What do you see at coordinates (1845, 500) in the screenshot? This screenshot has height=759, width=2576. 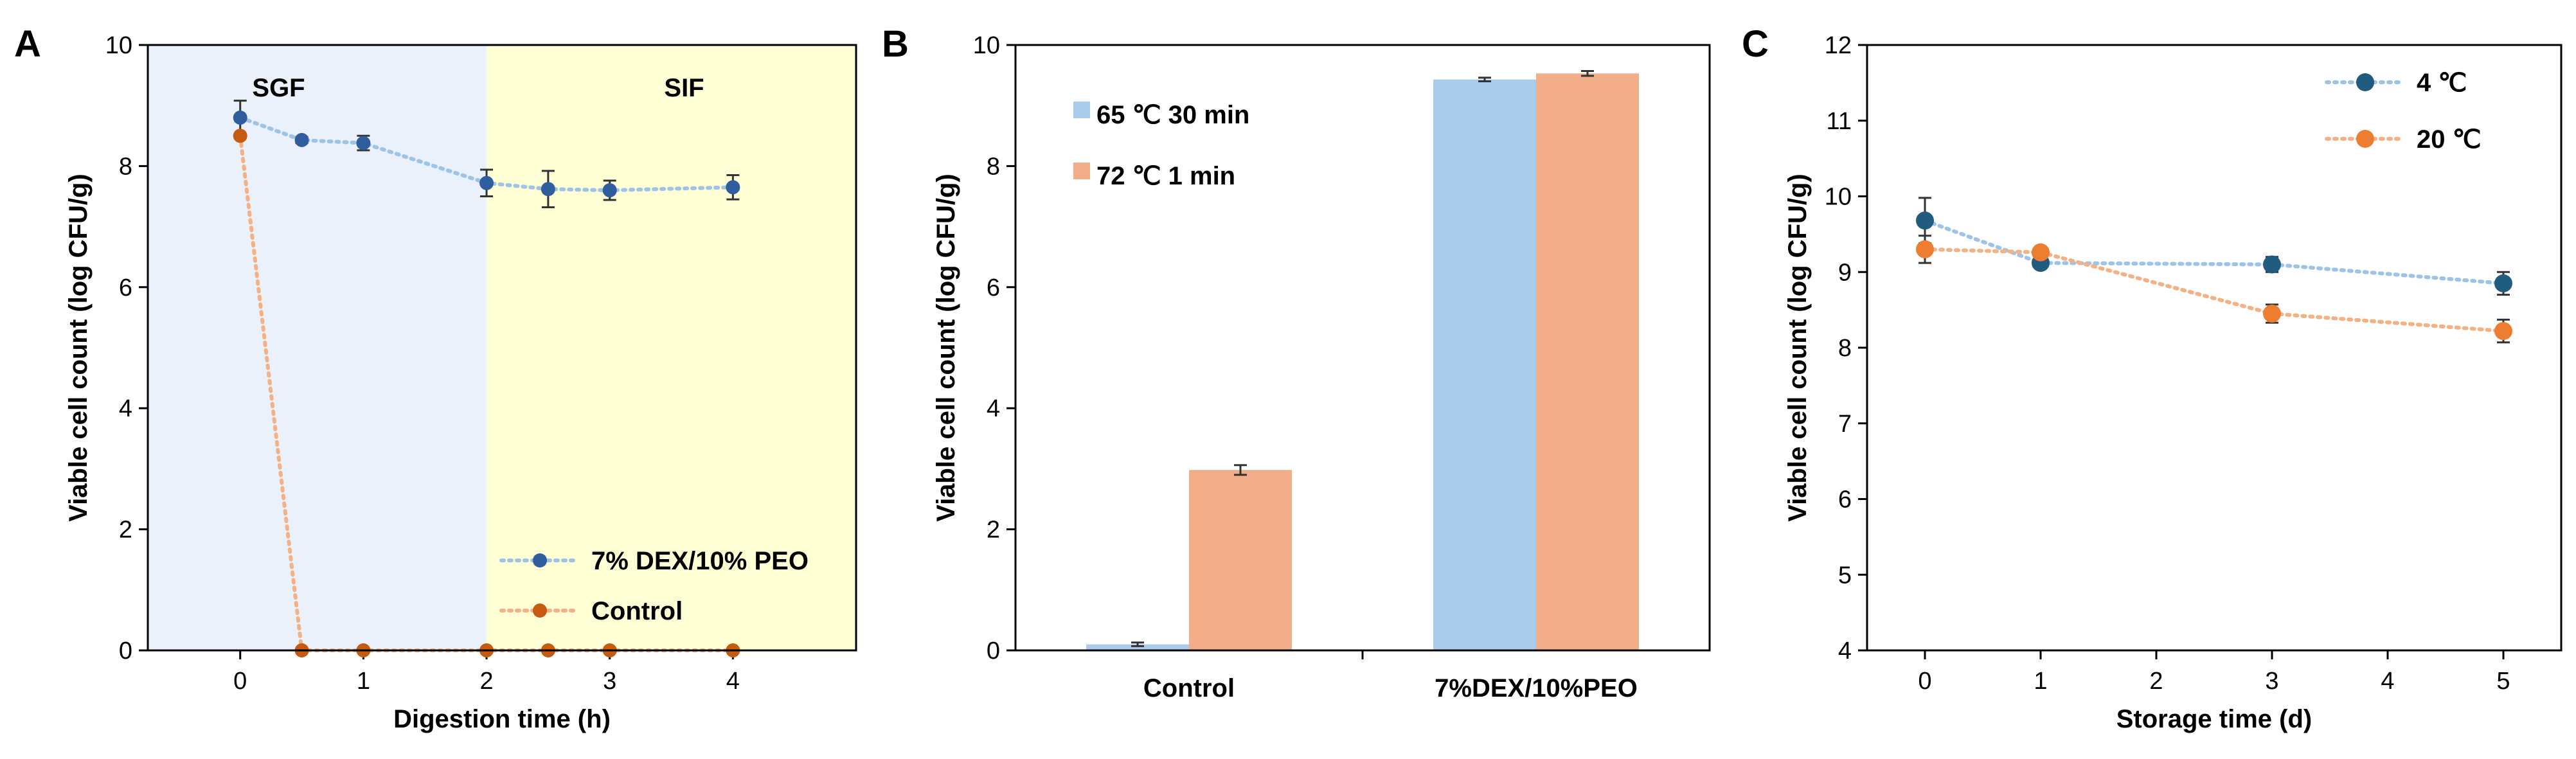 I see `panel-C-ytick-label-2: 6` at bounding box center [1845, 500].